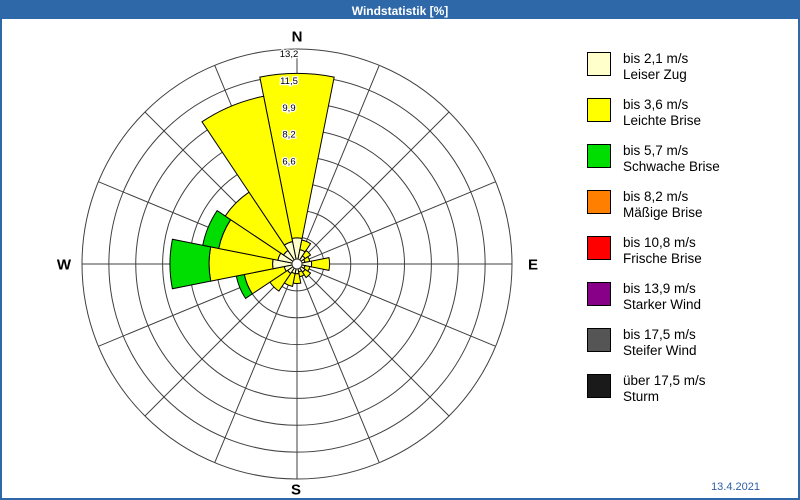 This screenshot has height=500, width=800. I want to click on legend-text: bis 10,8 m/s Frische Brise, so click(662, 251).